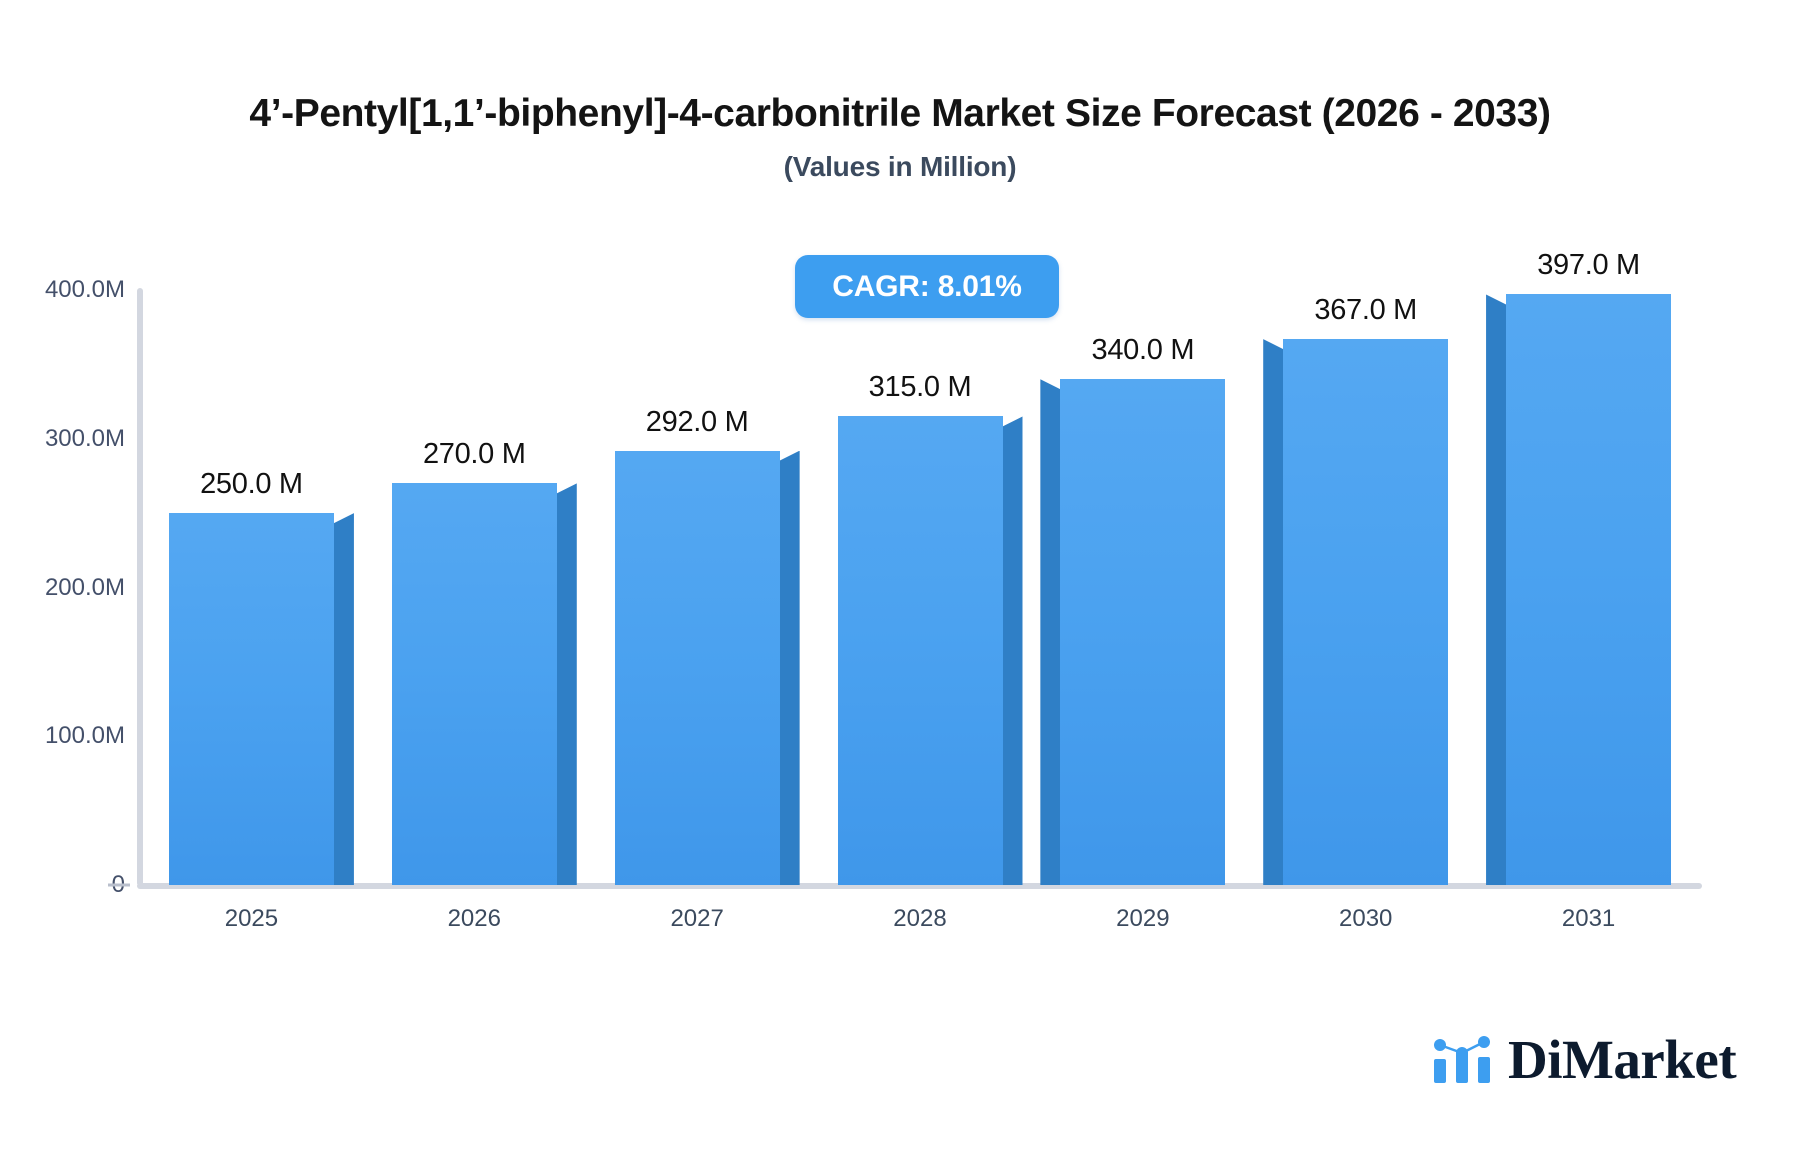 The image size is (1800, 1156). What do you see at coordinates (474, 918) in the screenshot?
I see `x-tick-label: 2026` at bounding box center [474, 918].